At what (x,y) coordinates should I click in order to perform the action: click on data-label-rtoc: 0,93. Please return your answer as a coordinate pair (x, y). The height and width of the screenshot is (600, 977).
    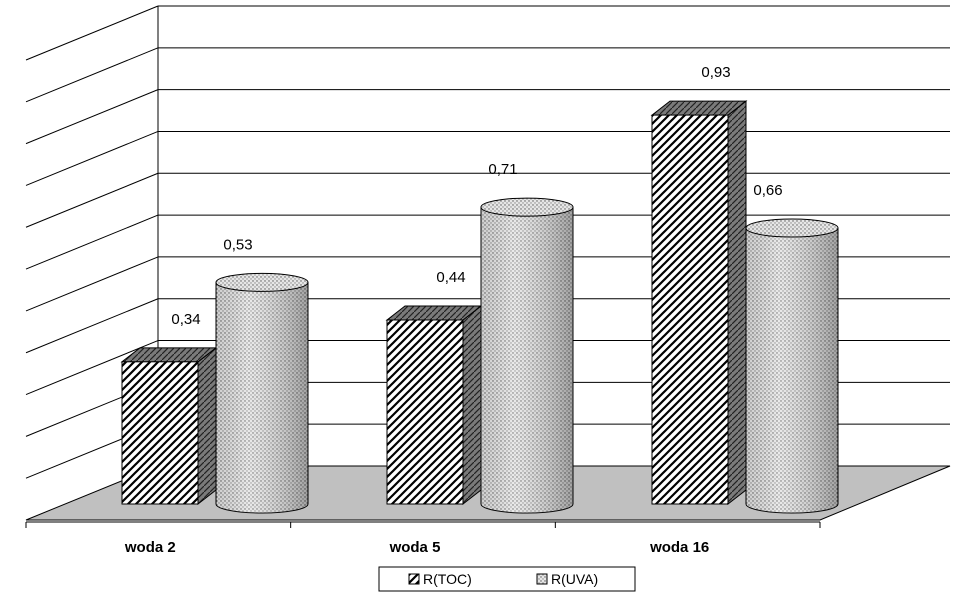
    Looking at the image, I should click on (715, 72).